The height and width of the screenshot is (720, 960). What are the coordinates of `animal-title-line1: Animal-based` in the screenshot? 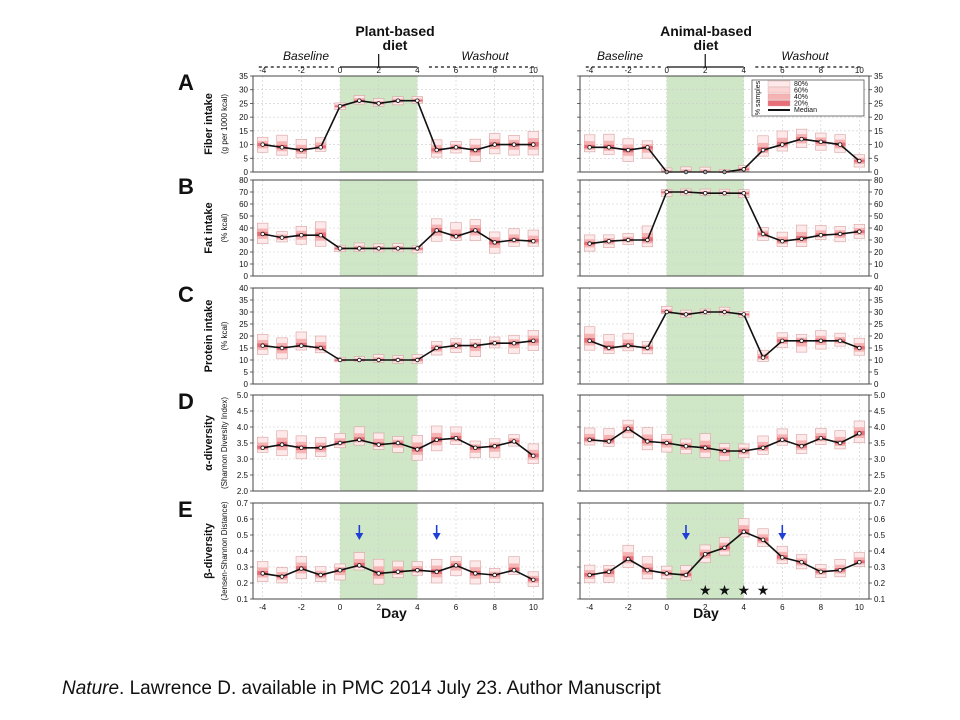 It's located at (706, 31).